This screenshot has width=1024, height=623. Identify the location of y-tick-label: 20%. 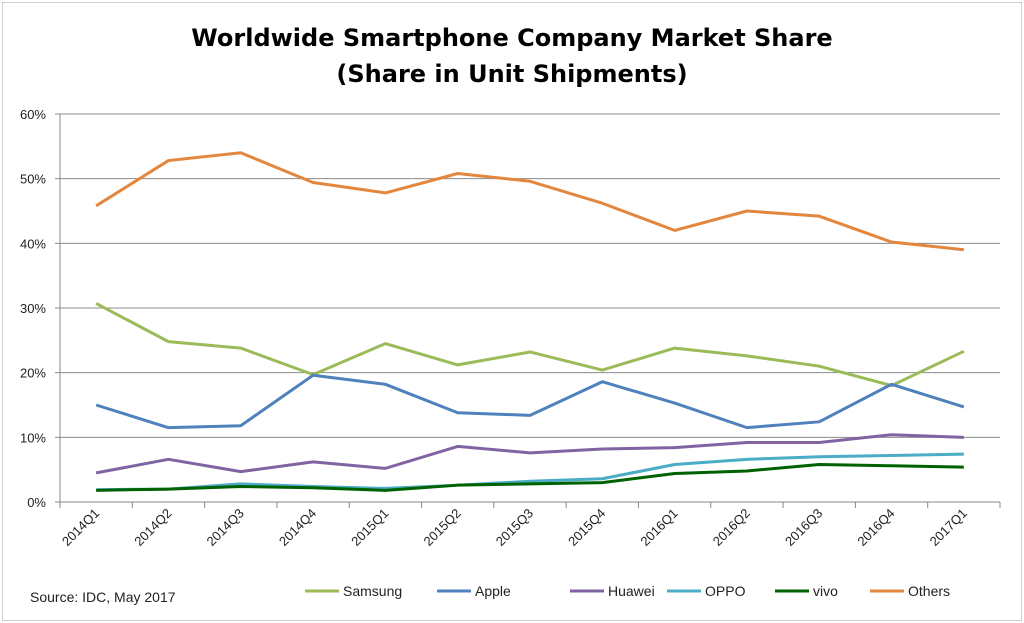
(33, 373).